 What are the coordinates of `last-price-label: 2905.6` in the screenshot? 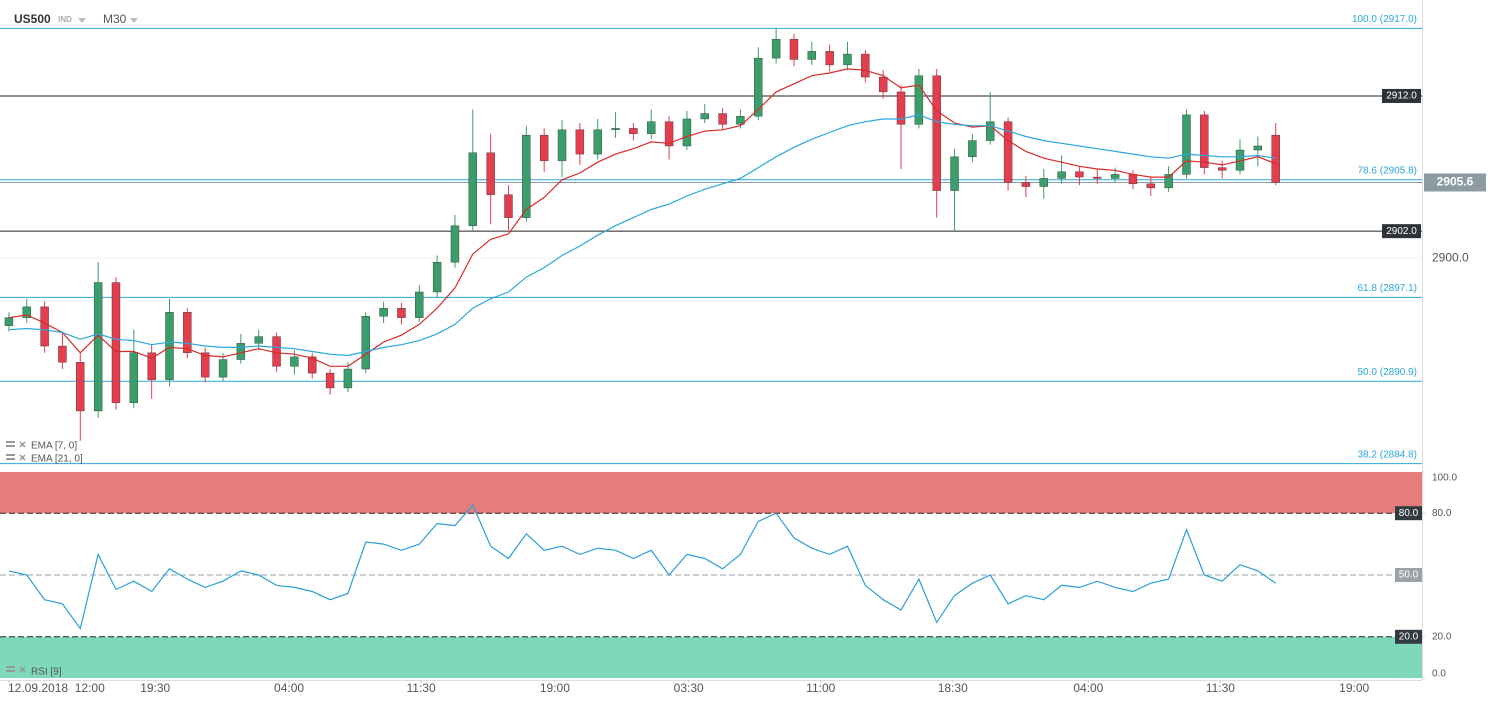 It's located at (1455, 182).